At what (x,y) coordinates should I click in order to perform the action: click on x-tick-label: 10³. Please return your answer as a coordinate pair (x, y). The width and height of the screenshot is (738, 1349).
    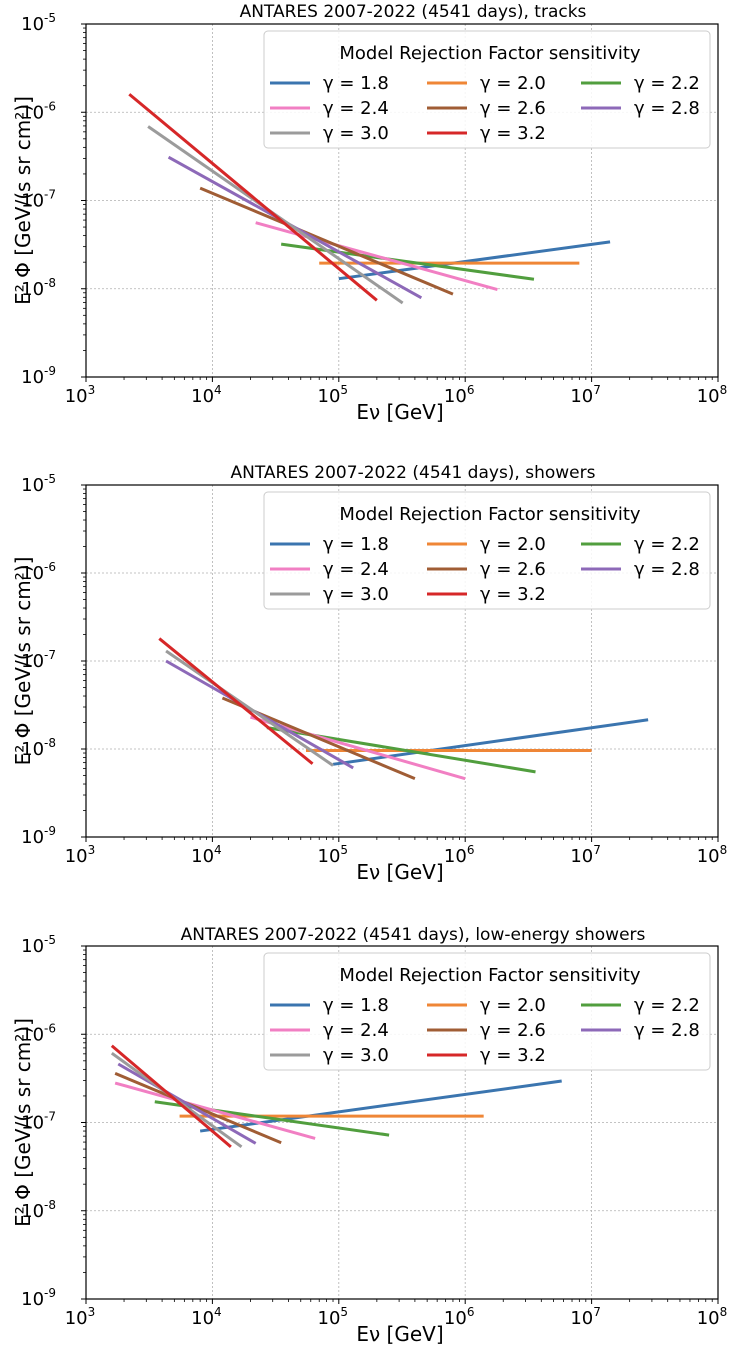
    Looking at the image, I should click on (80, 1317).